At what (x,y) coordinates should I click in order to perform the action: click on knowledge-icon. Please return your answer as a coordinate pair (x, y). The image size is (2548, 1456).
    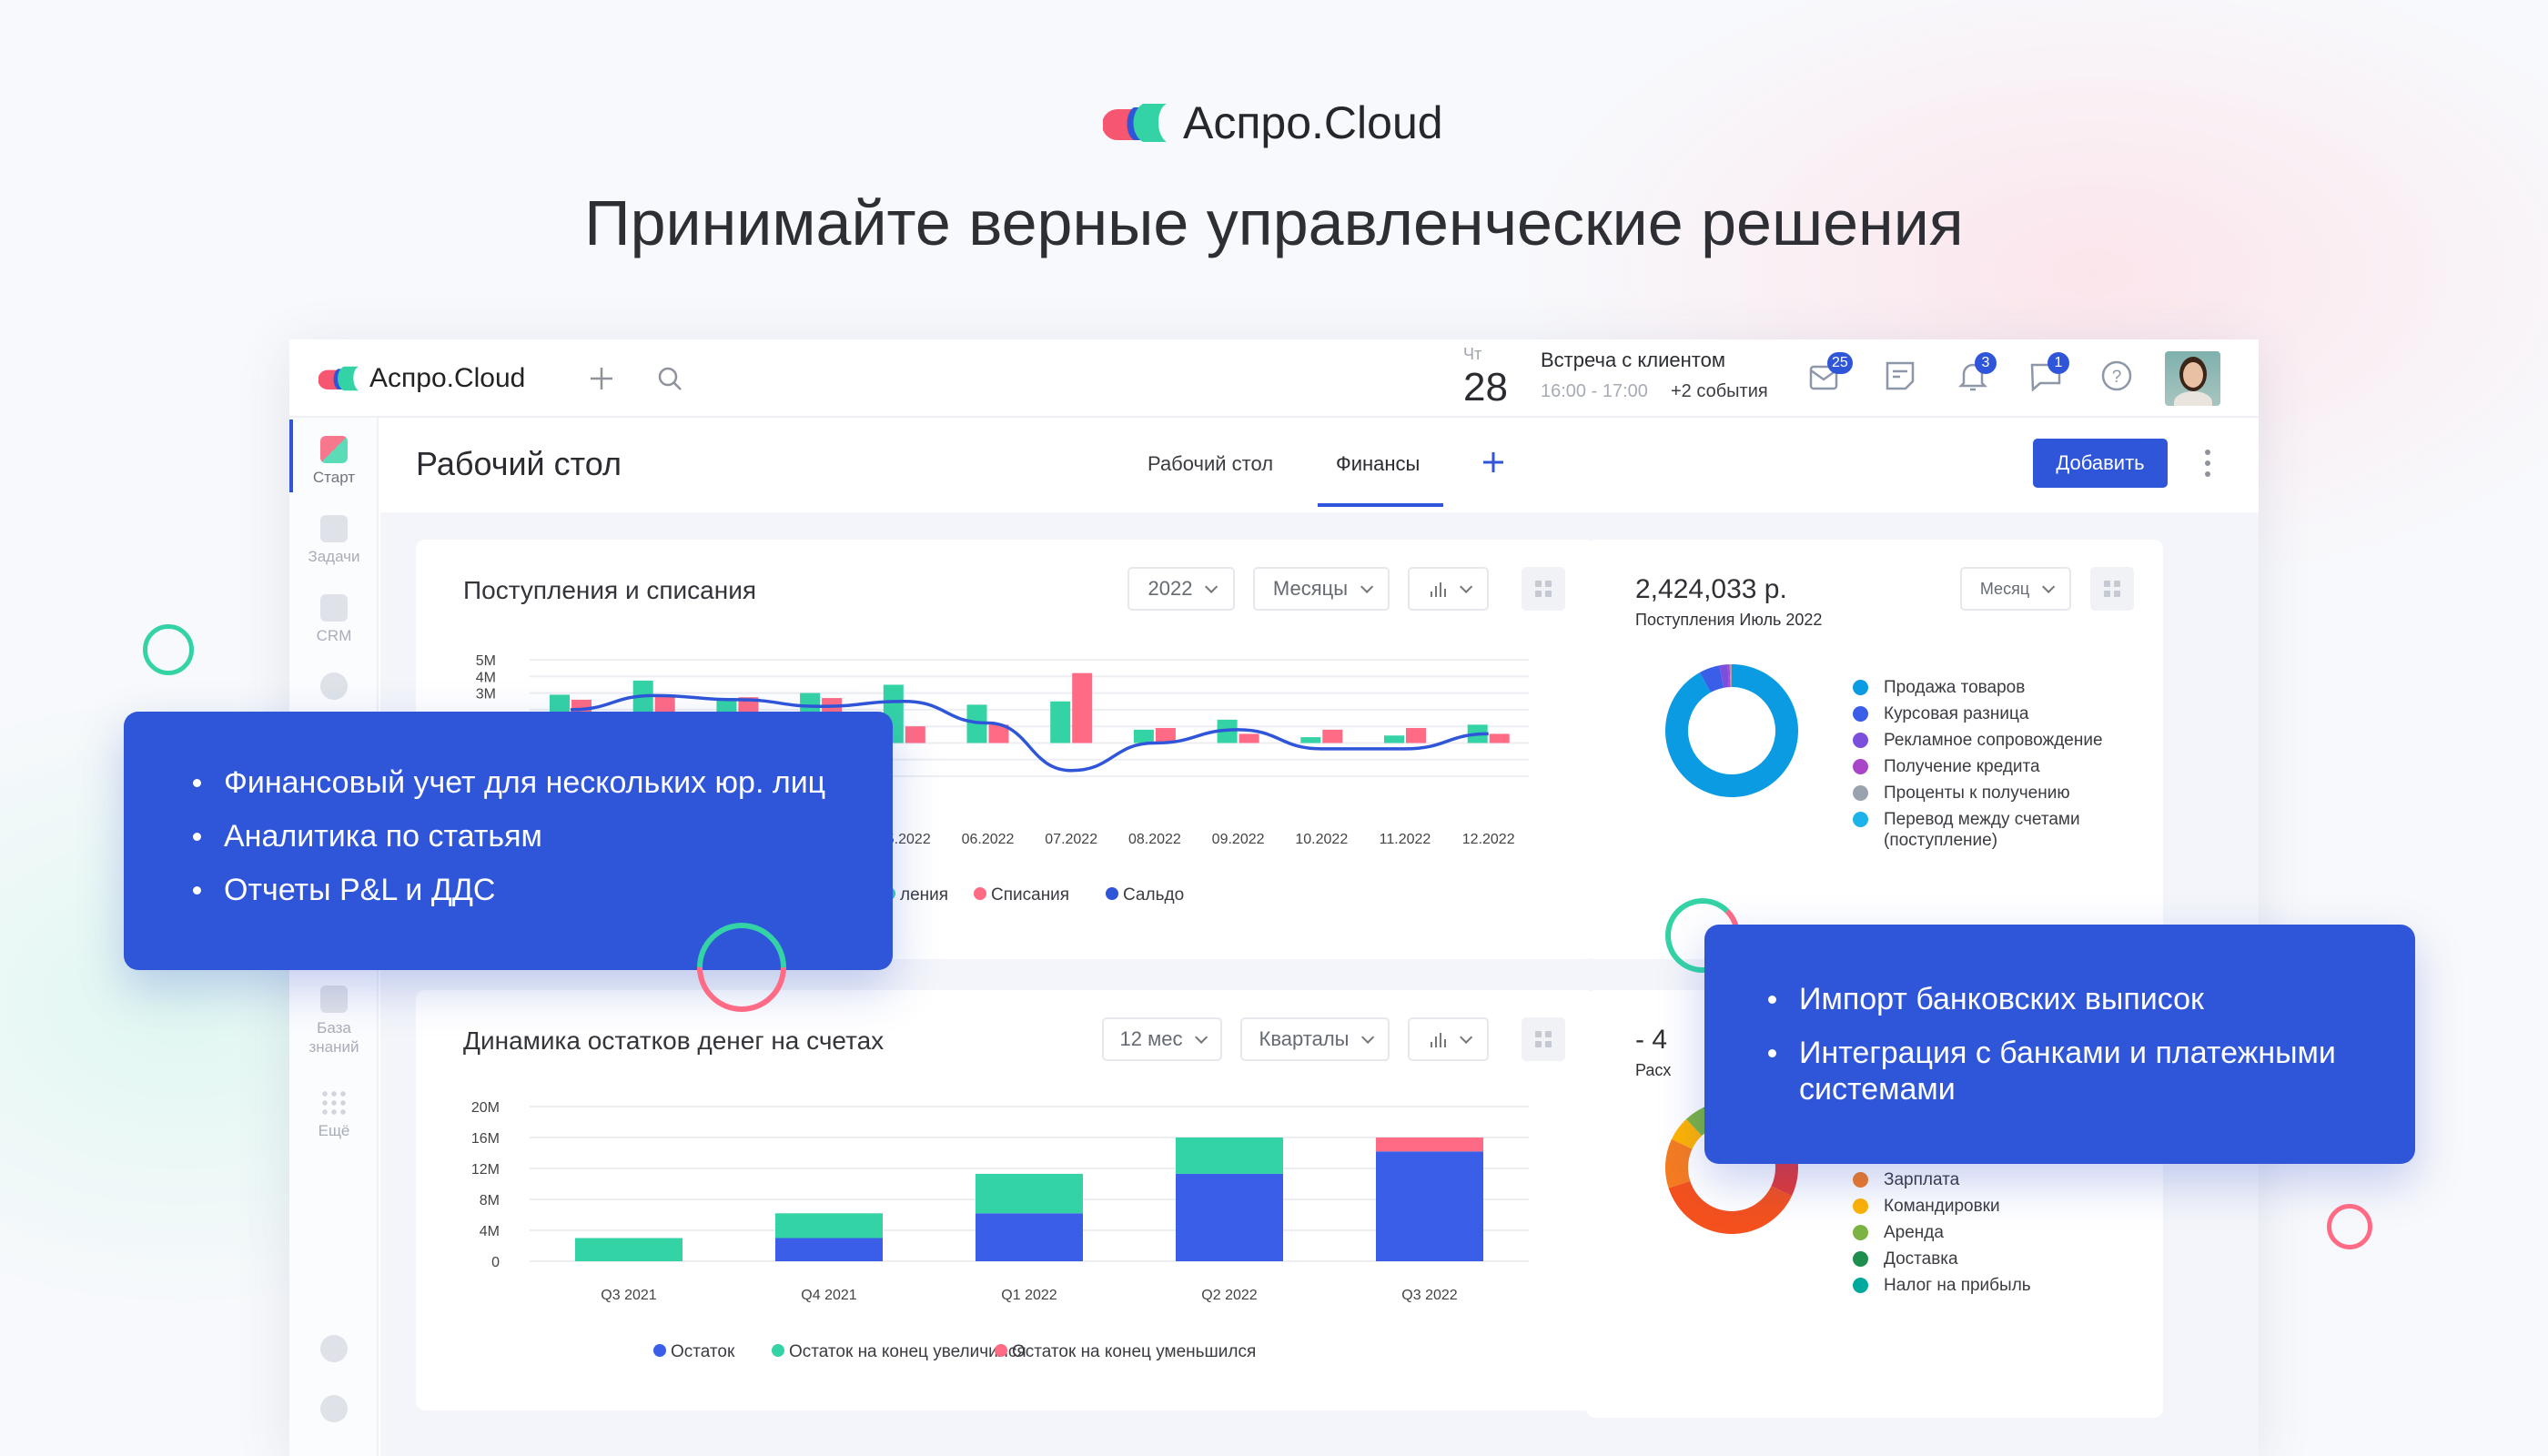
    Looking at the image, I should click on (334, 1000).